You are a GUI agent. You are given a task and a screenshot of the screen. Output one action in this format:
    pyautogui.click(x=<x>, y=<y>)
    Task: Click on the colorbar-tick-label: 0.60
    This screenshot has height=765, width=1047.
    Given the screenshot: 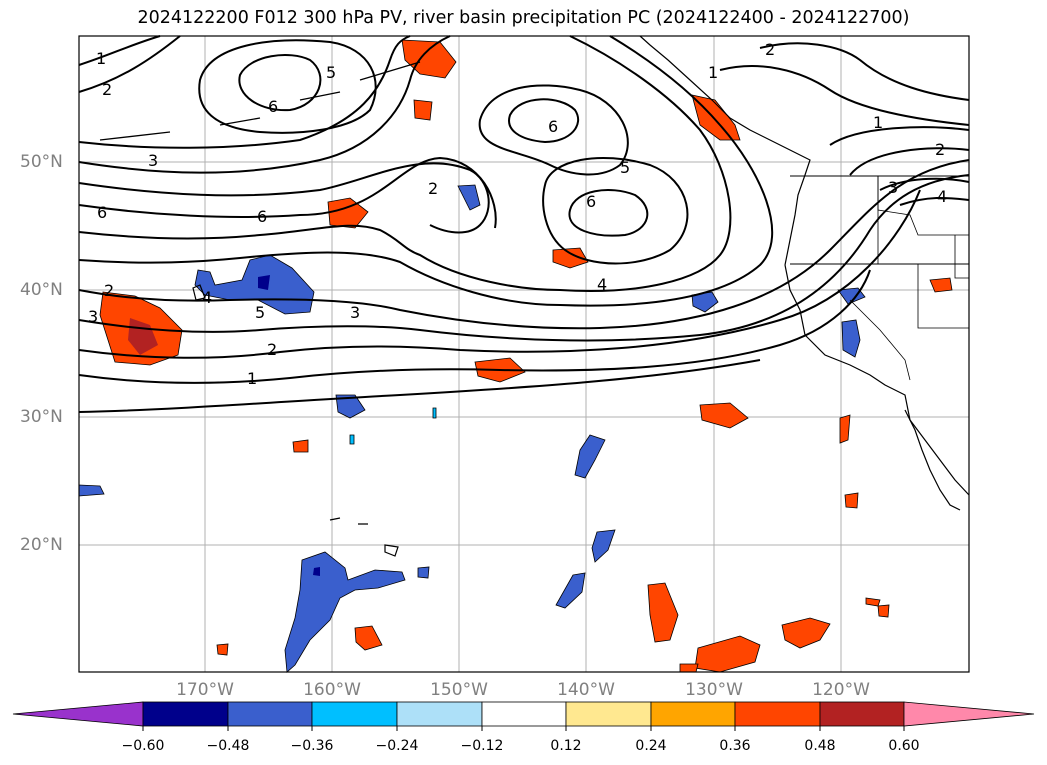 What is the action you would take?
    pyautogui.click(x=904, y=746)
    